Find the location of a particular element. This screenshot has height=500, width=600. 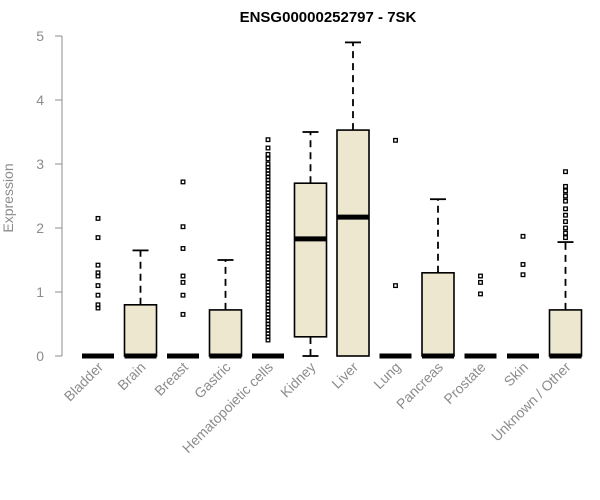

box-lung is located at coordinates (395, 248).